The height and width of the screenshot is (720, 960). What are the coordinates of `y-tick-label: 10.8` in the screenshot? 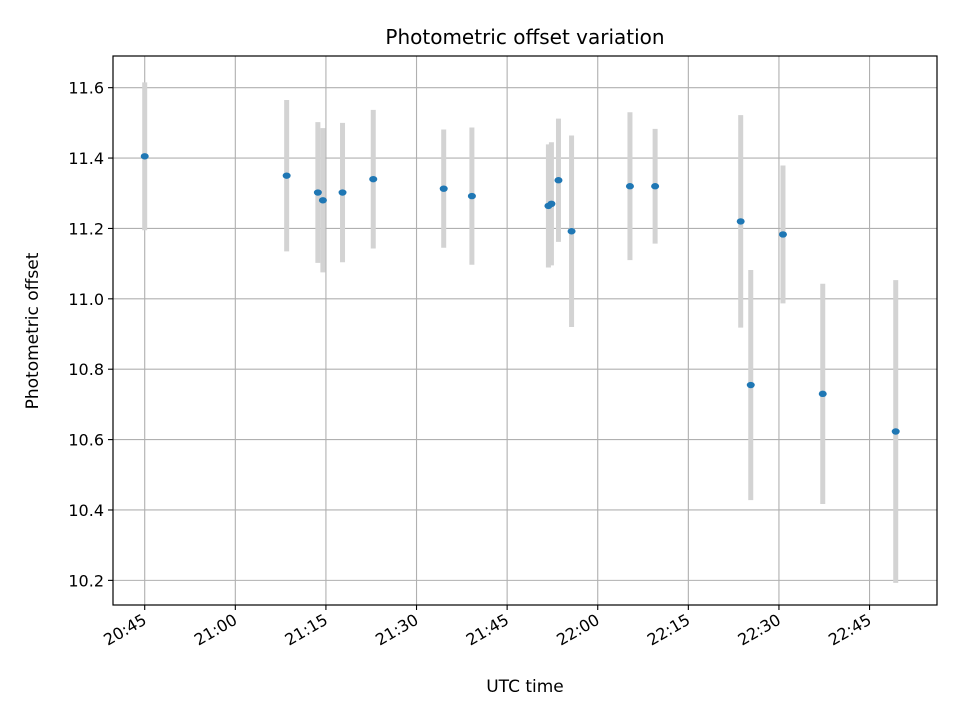 It's located at (86, 369).